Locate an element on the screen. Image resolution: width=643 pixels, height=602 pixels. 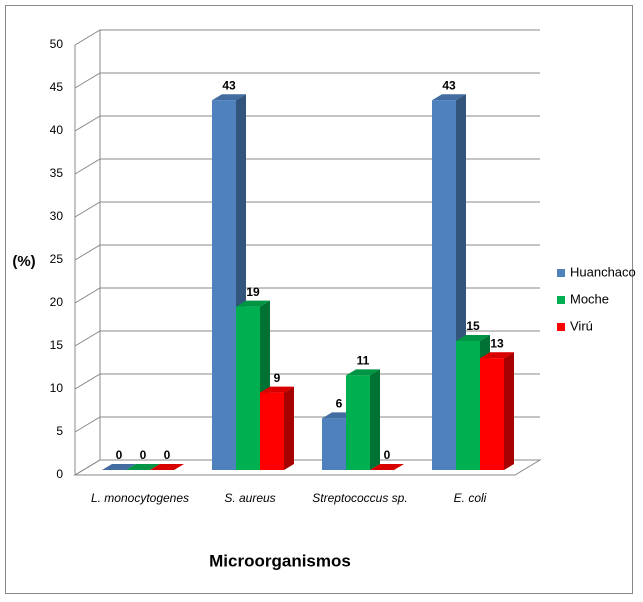
y-tick-label: 30 is located at coordinates (57, 216).